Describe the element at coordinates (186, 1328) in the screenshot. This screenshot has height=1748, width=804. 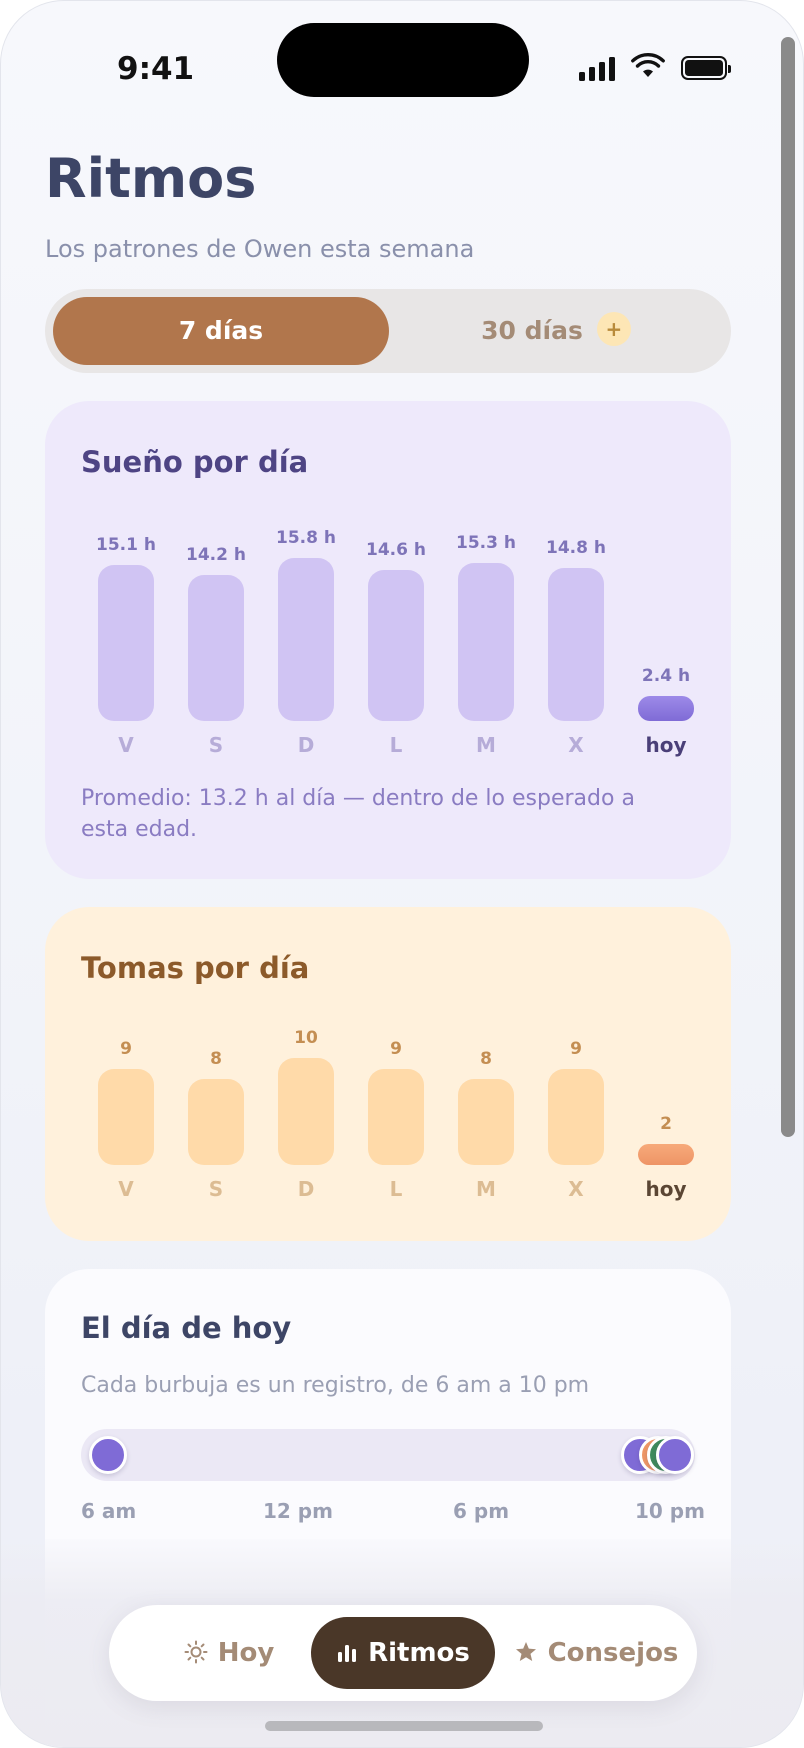
I see `today-card-title: El día de hoy` at that location.